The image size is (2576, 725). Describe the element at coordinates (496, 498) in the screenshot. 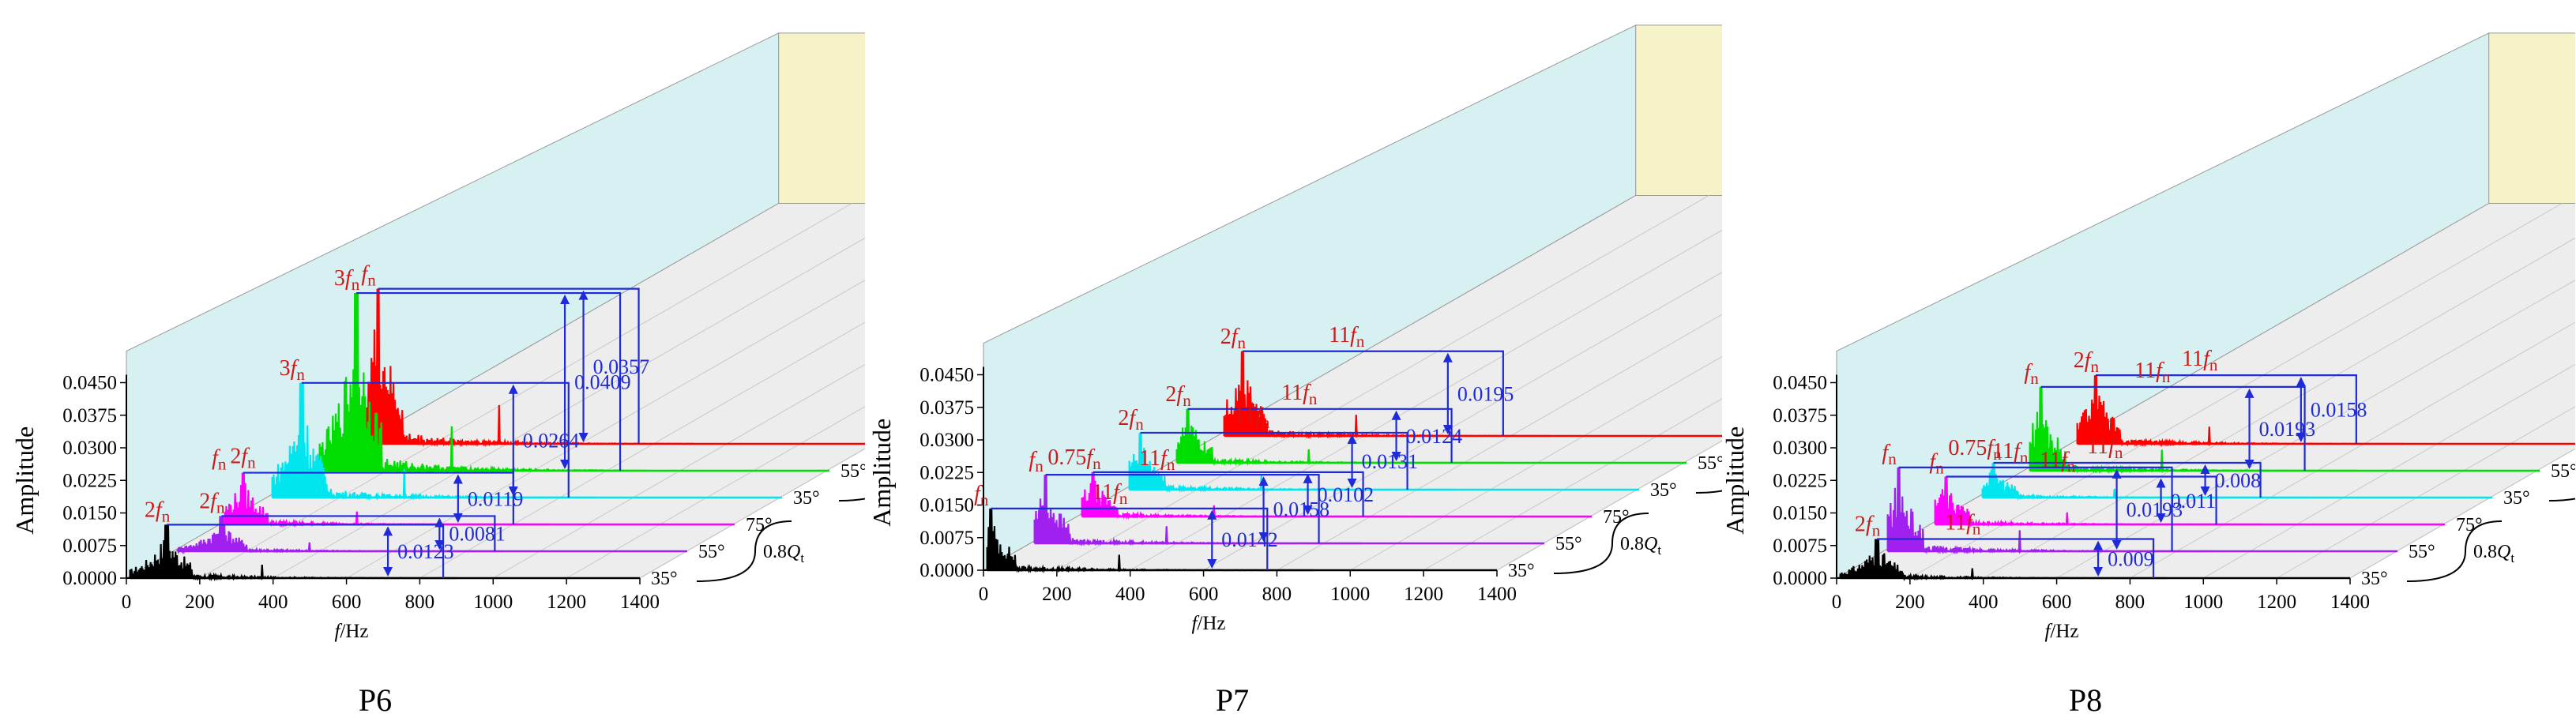

I see `value-label: 0.0119` at that location.